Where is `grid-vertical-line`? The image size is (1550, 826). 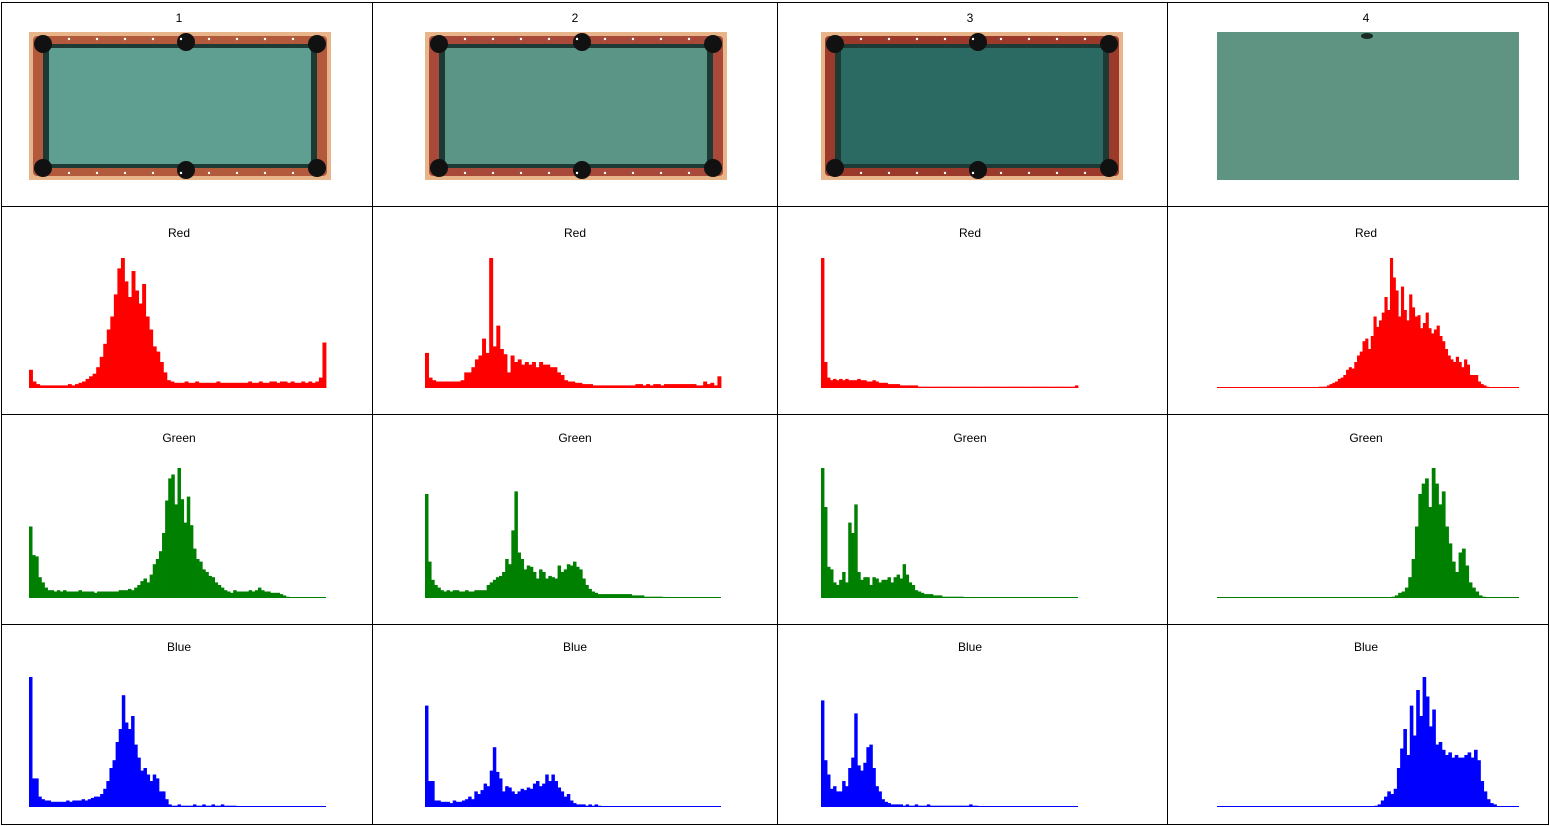 grid-vertical-line is located at coordinates (777, 413).